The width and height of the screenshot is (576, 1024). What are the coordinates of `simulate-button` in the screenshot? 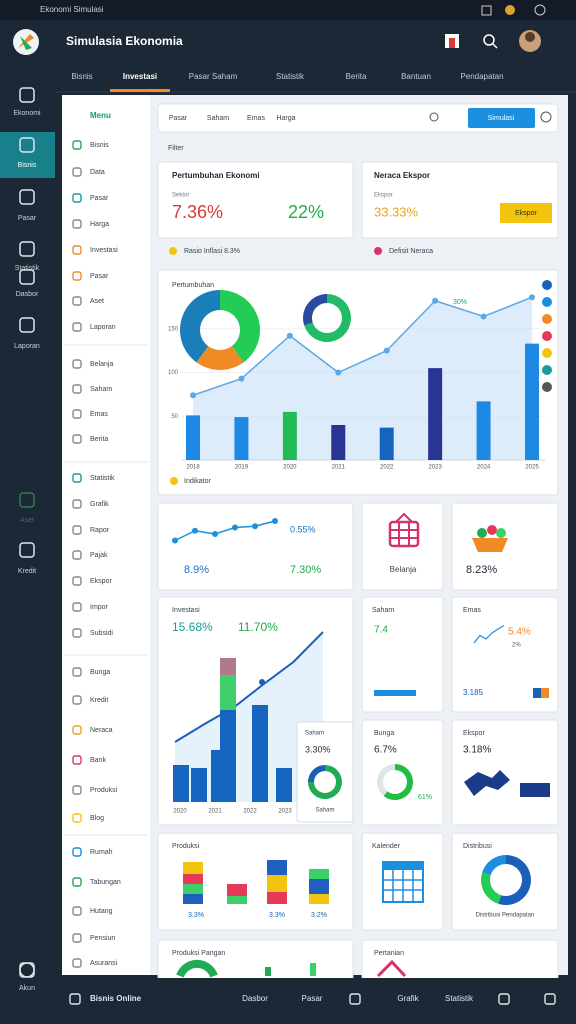 It's located at (501, 118).